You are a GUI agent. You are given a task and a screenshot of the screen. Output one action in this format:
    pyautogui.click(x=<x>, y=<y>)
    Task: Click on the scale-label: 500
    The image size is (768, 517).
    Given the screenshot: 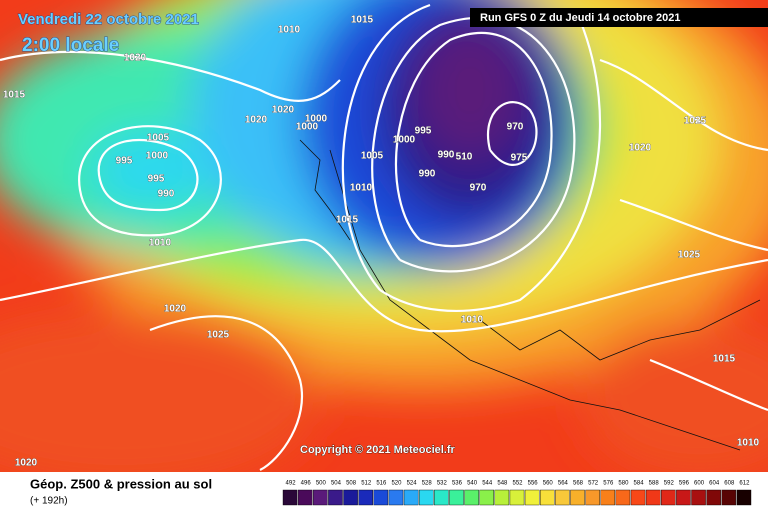 What is the action you would take?
    pyautogui.click(x=321, y=484)
    